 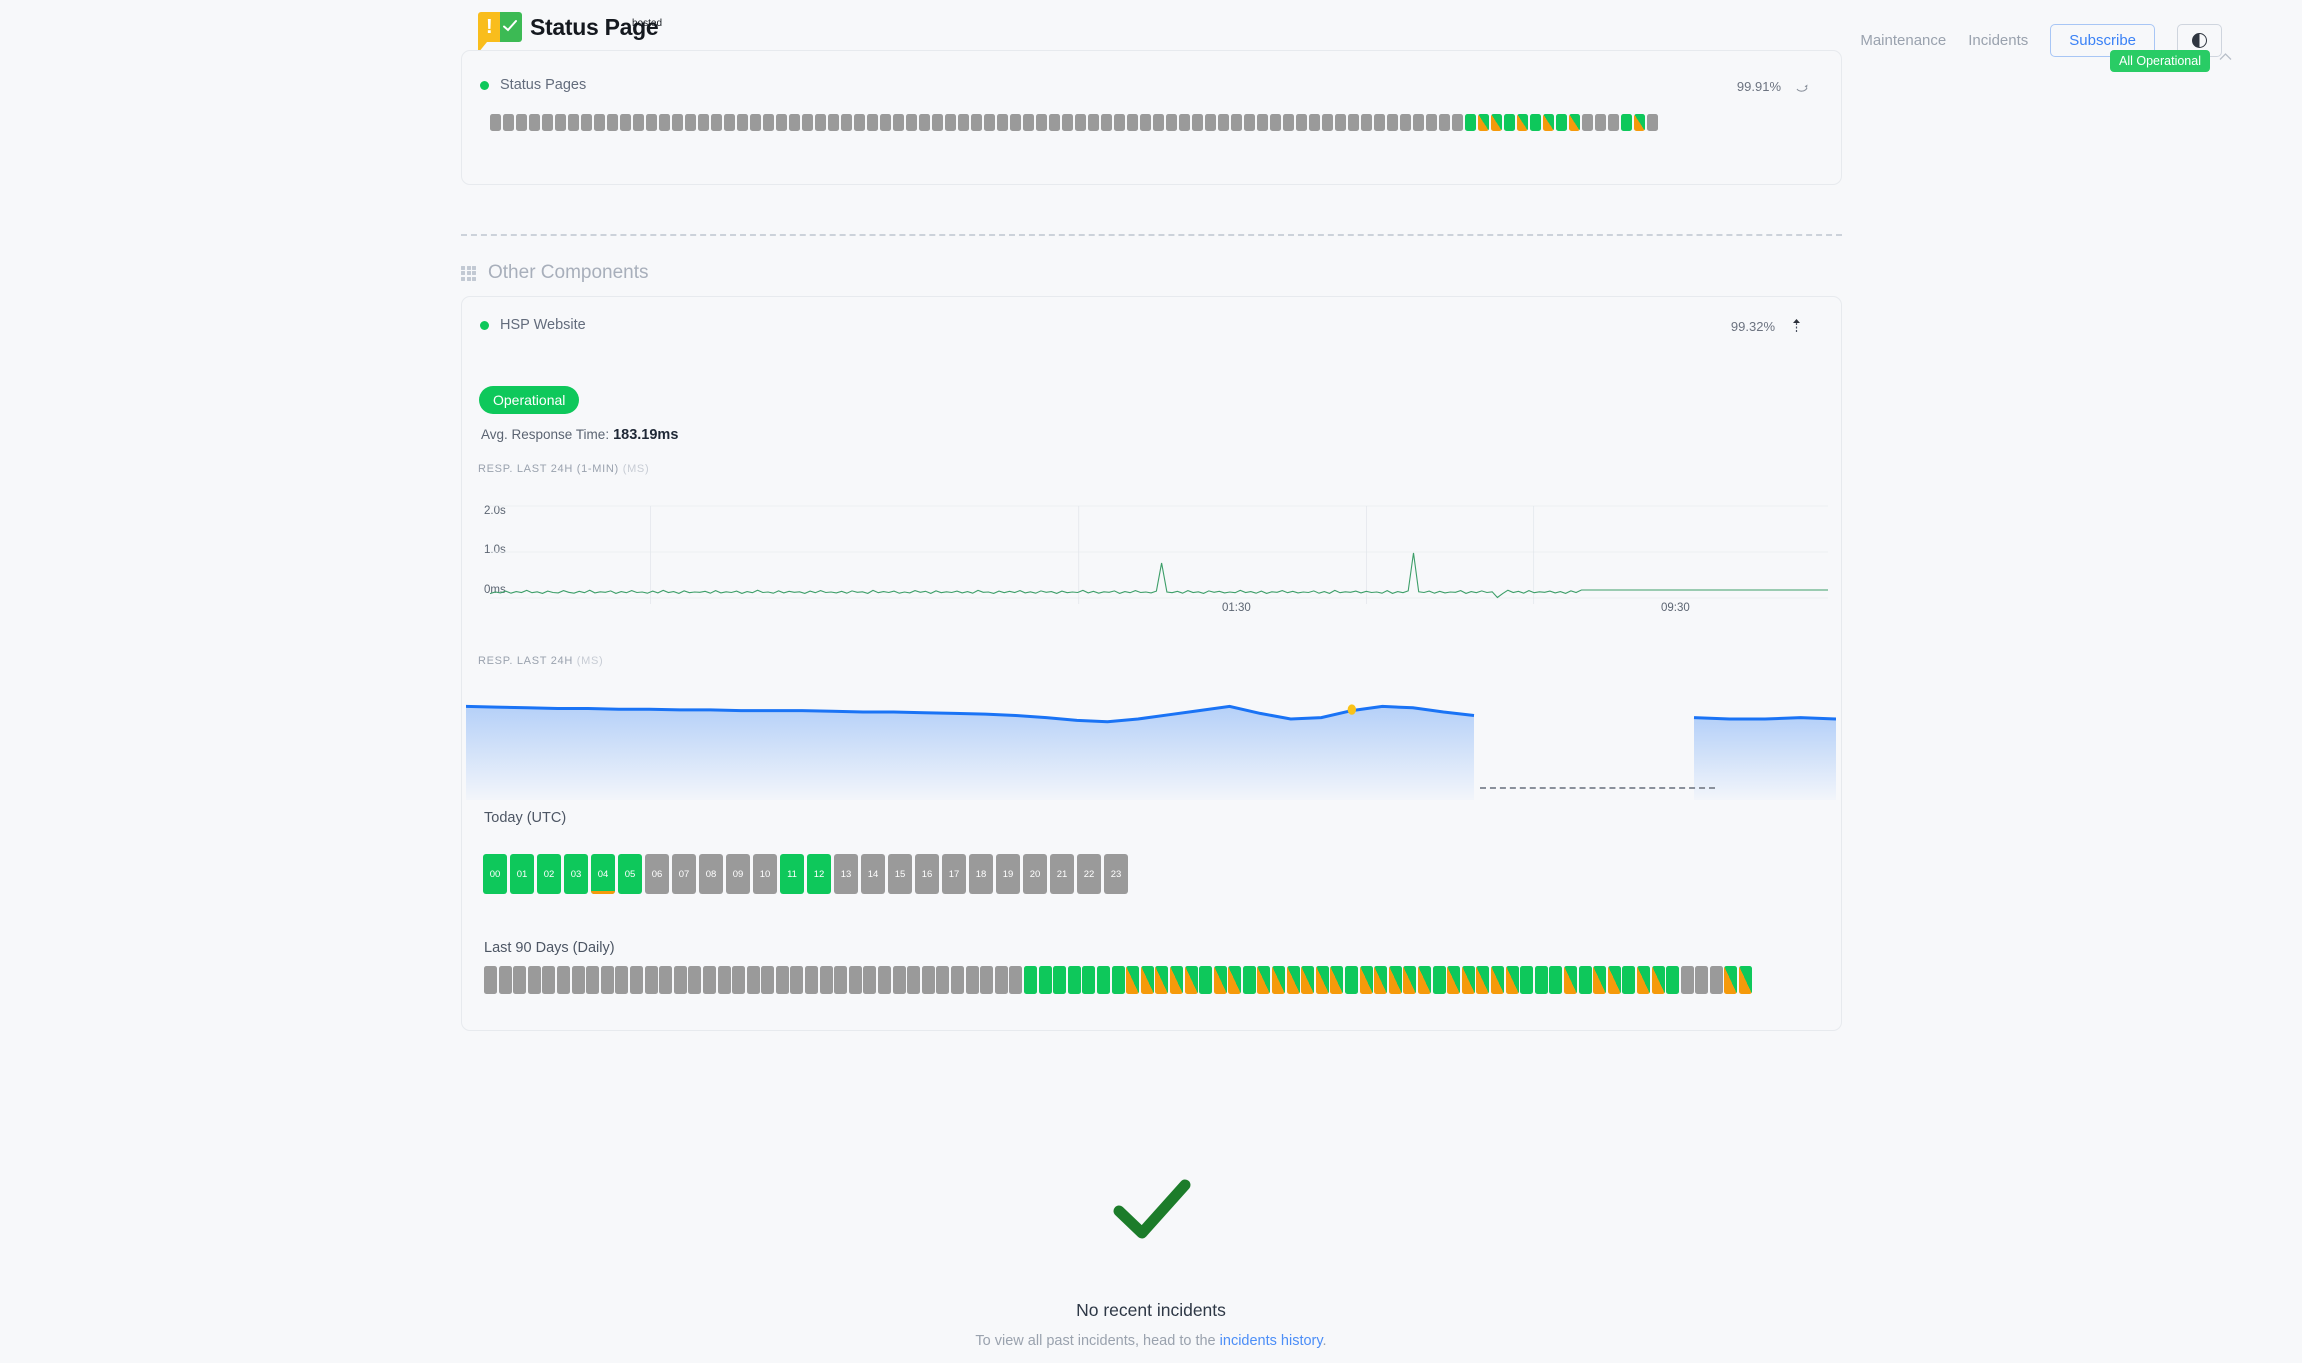 What do you see at coordinates (1035, 874) in the screenshot?
I see `hour-bar: 20` at bounding box center [1035, 874].